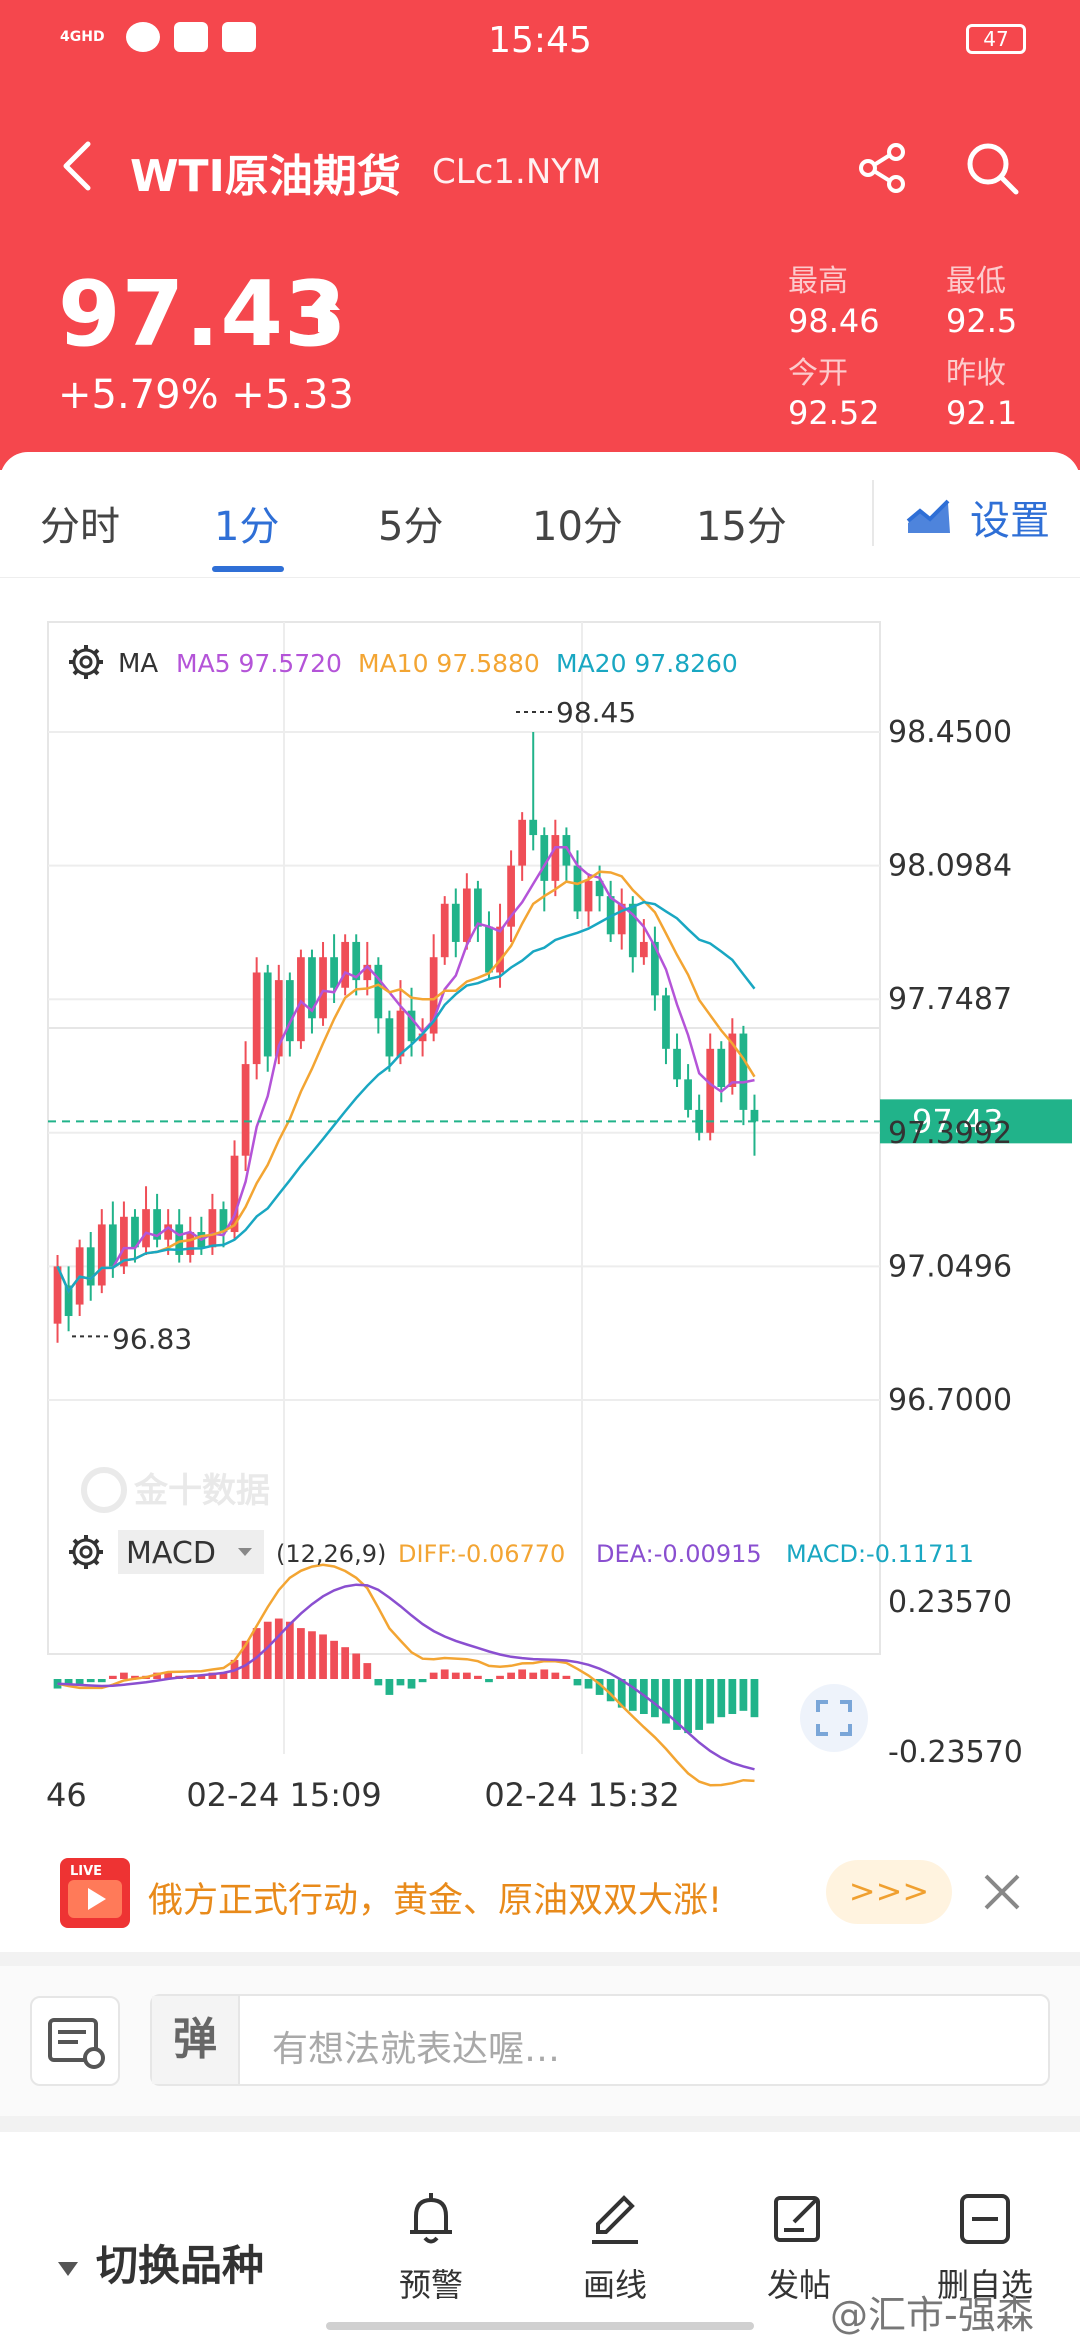 The width and height of the screenshot is (1080, 2340). I want to click on settings-label: 设置, so click(1010, 521).